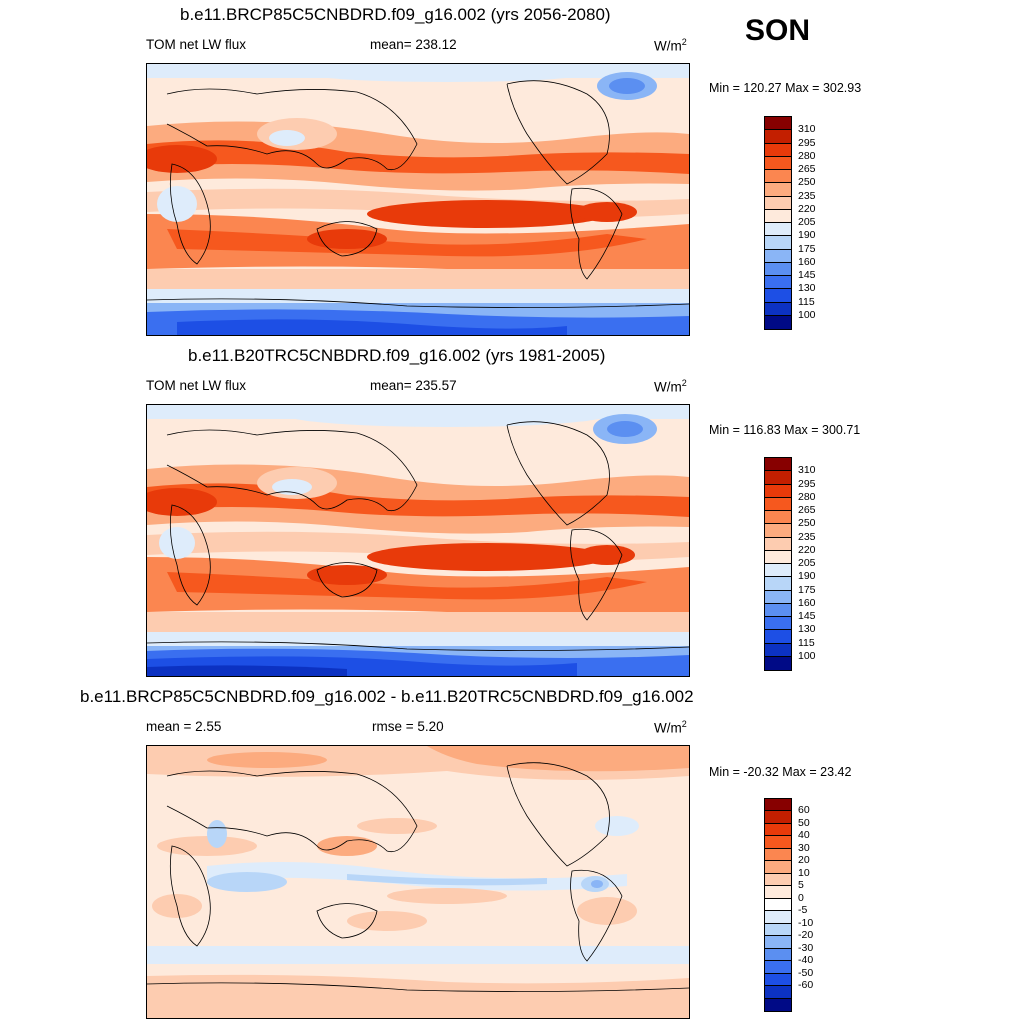 The height and width of the screenshot is (1024, 1024). What do you see at coordinates (804, 860) in the screenshot?
I see `colorbar-tick-label: 20` at bounding box center [804, 860].